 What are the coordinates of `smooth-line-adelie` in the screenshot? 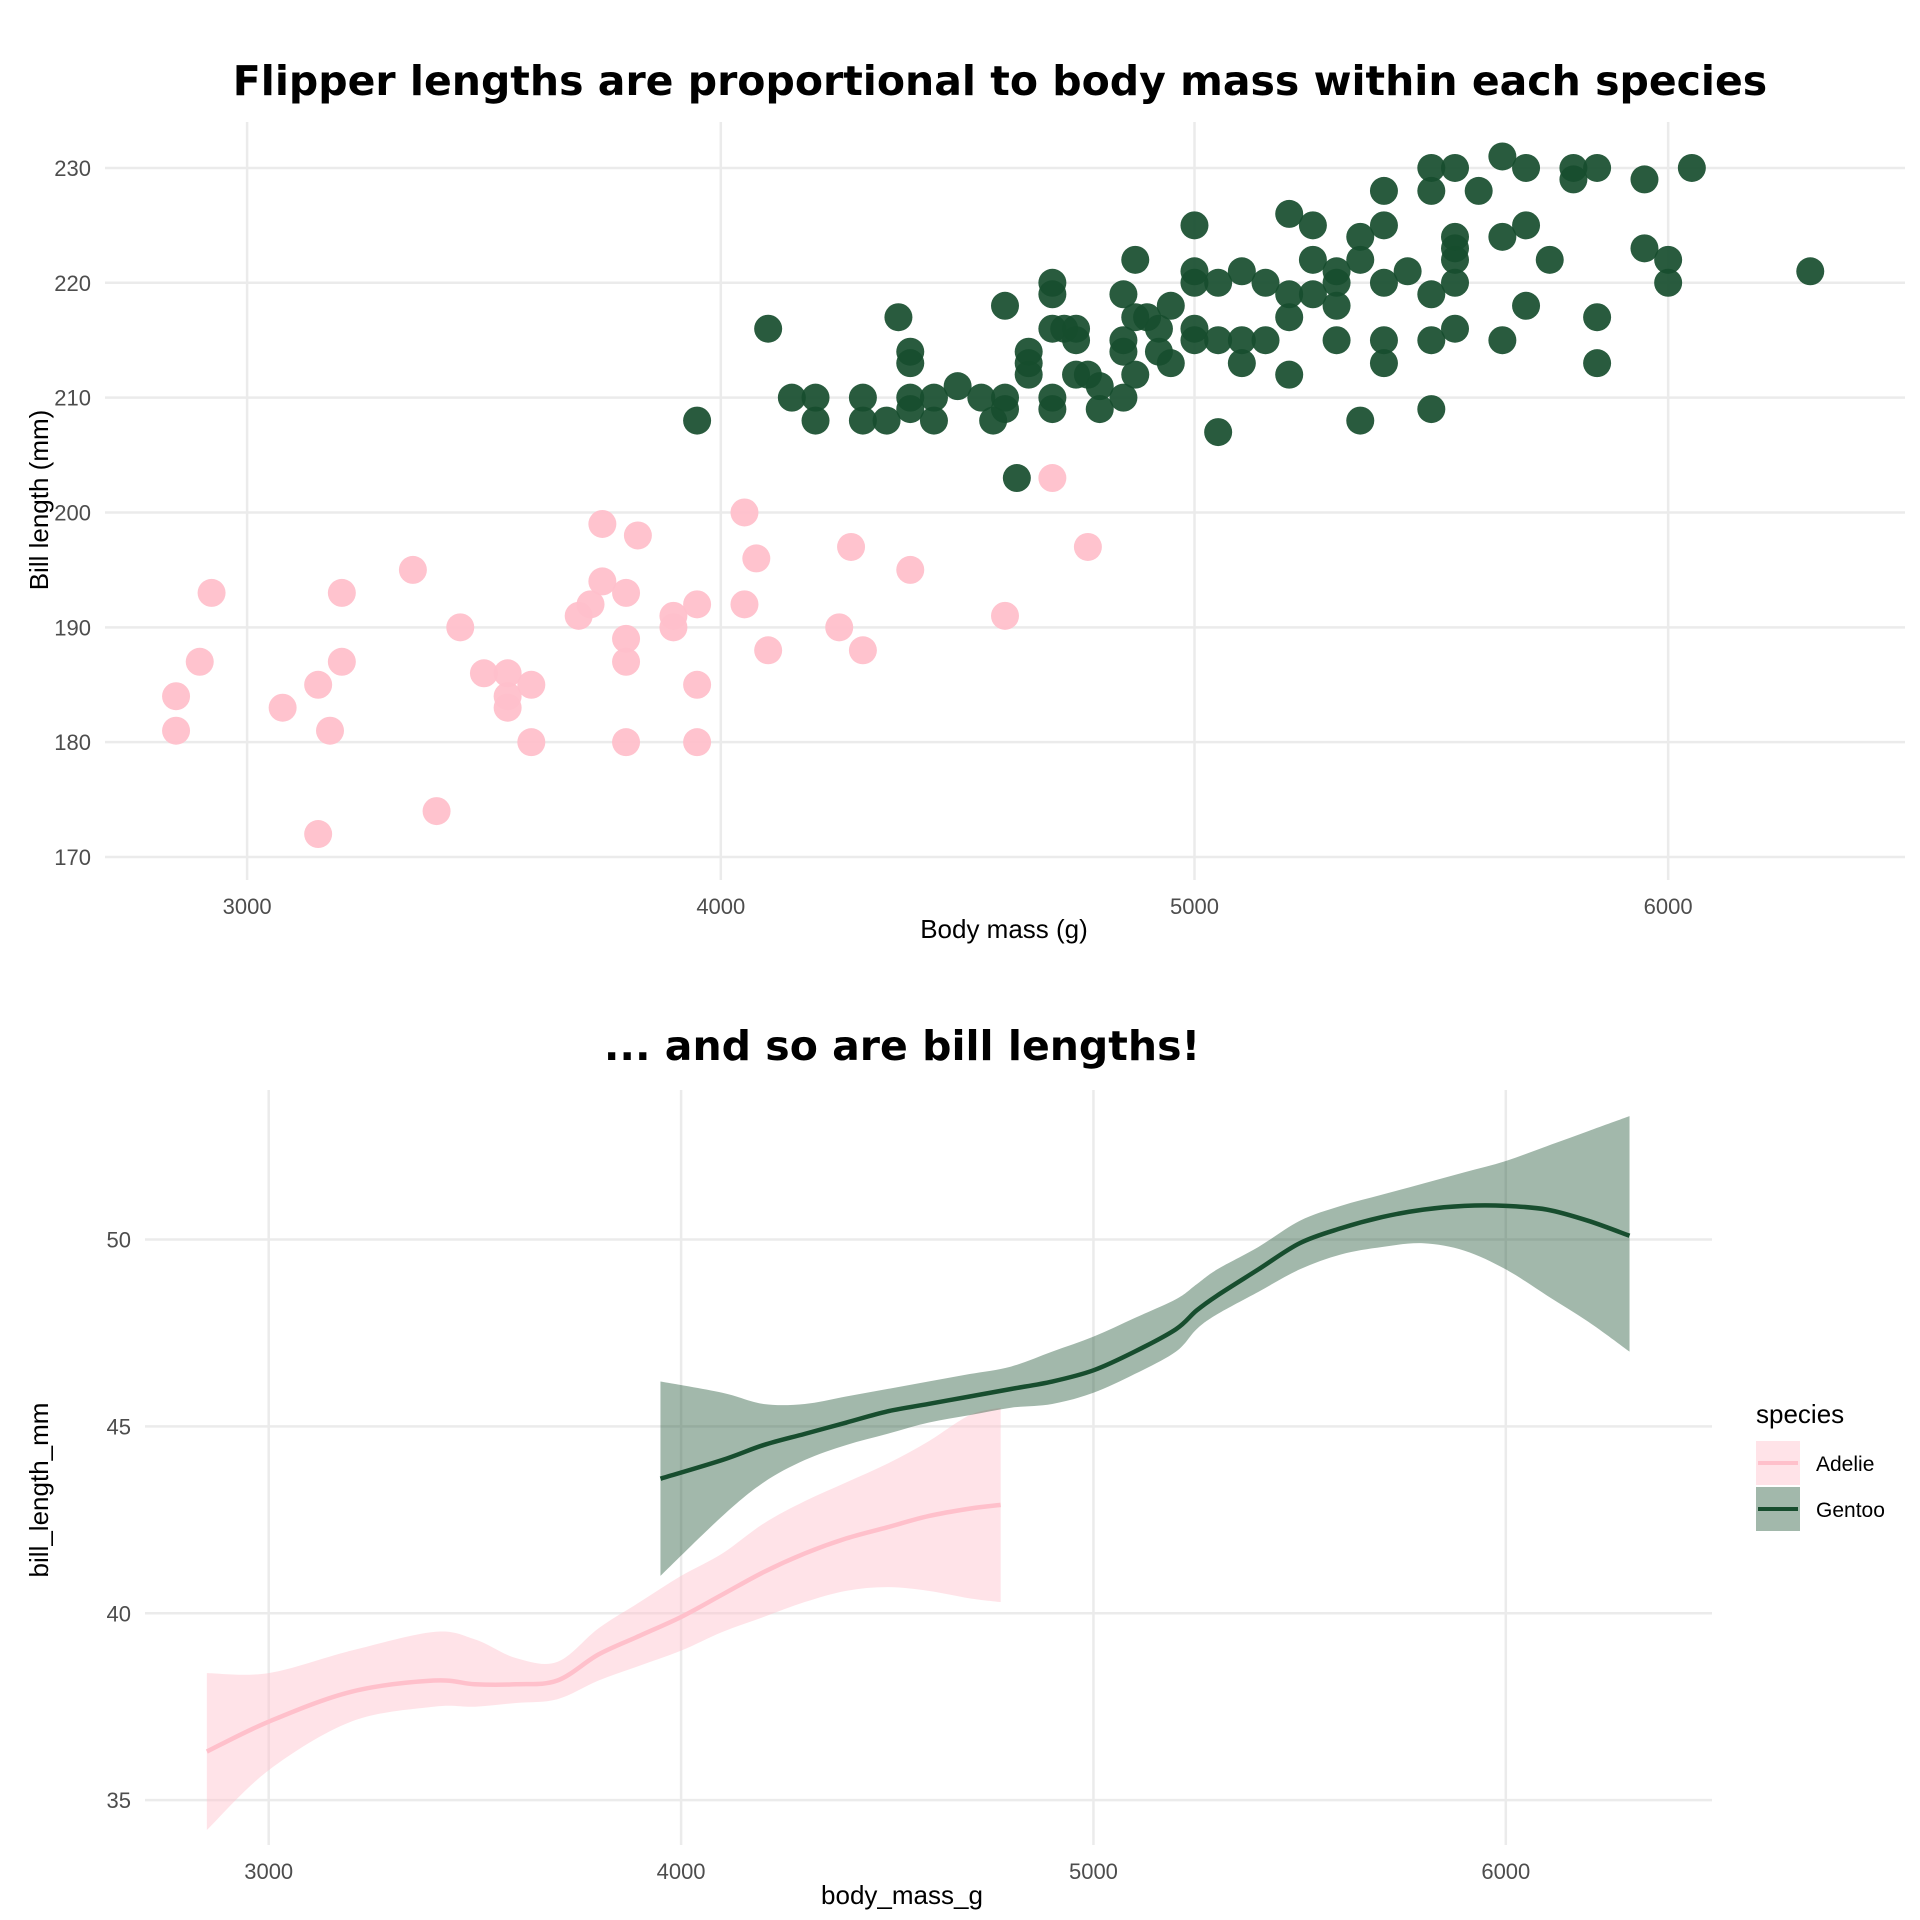 It's located at (603, 1628).